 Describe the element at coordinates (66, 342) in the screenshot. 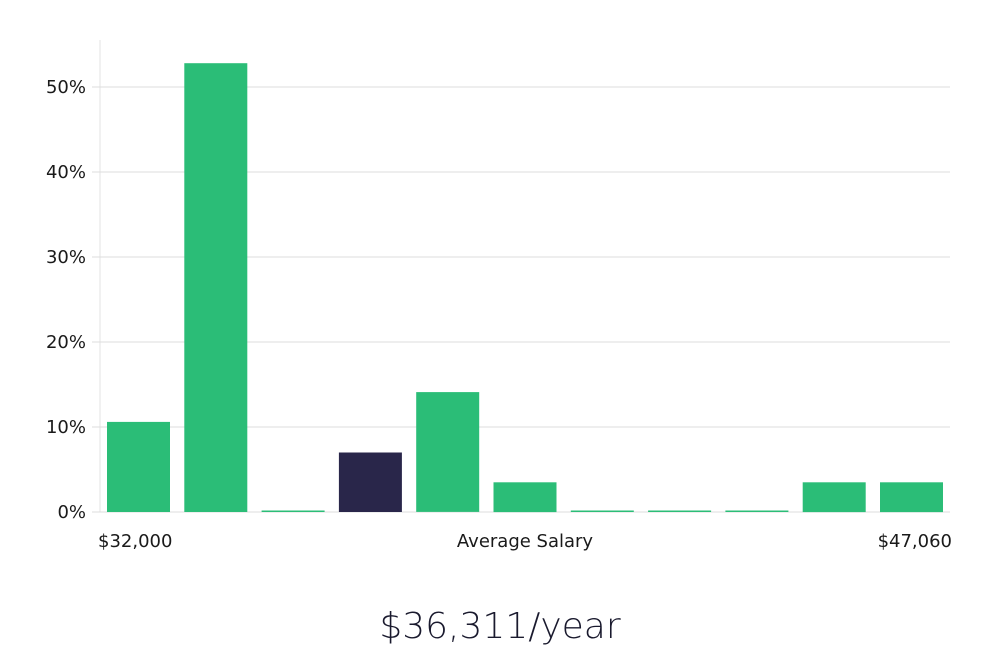

I see `y-tick-label: 20%` at that location.